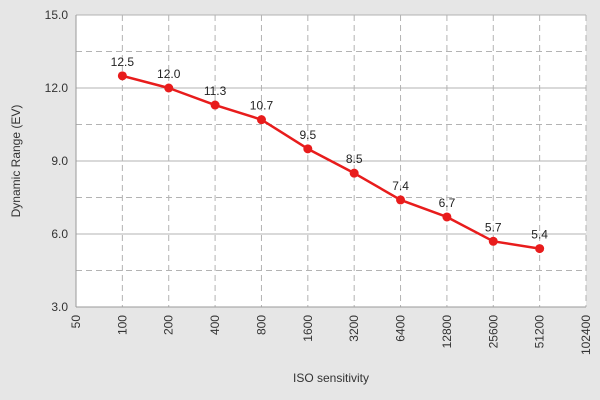  I want to click on data-label: 8.5, so click(354, 159).